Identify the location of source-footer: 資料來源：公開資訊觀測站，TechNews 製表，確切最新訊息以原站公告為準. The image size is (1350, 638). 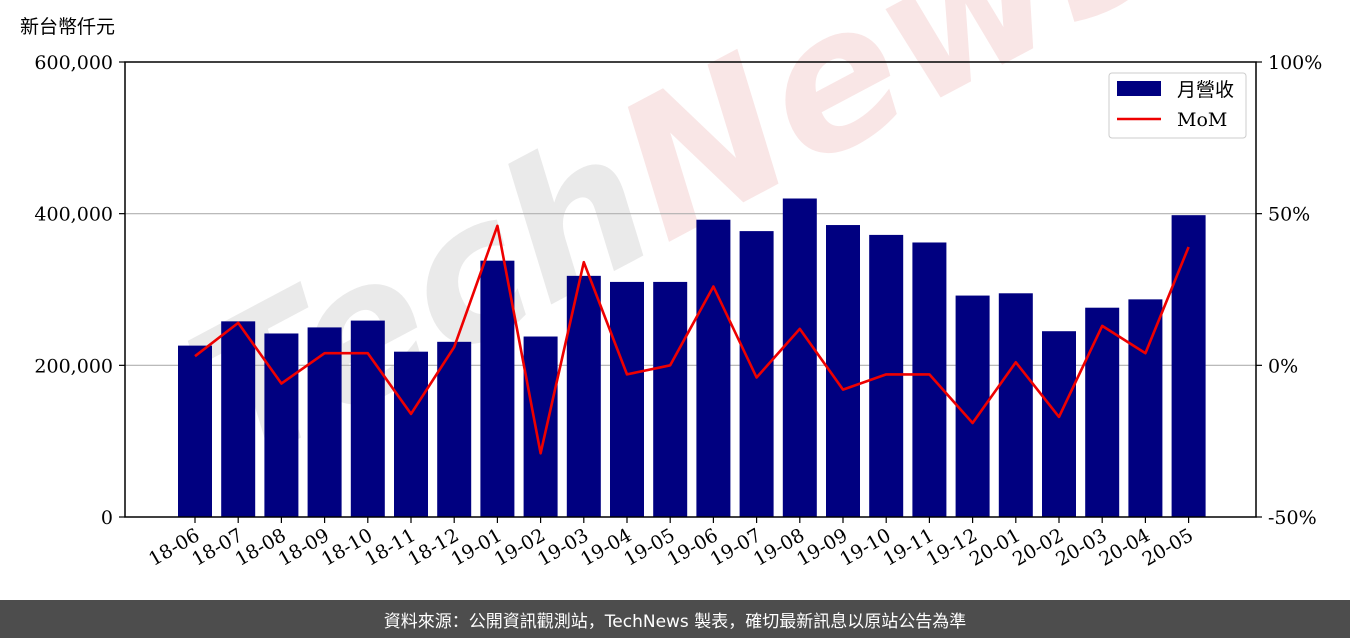
(675, 619).